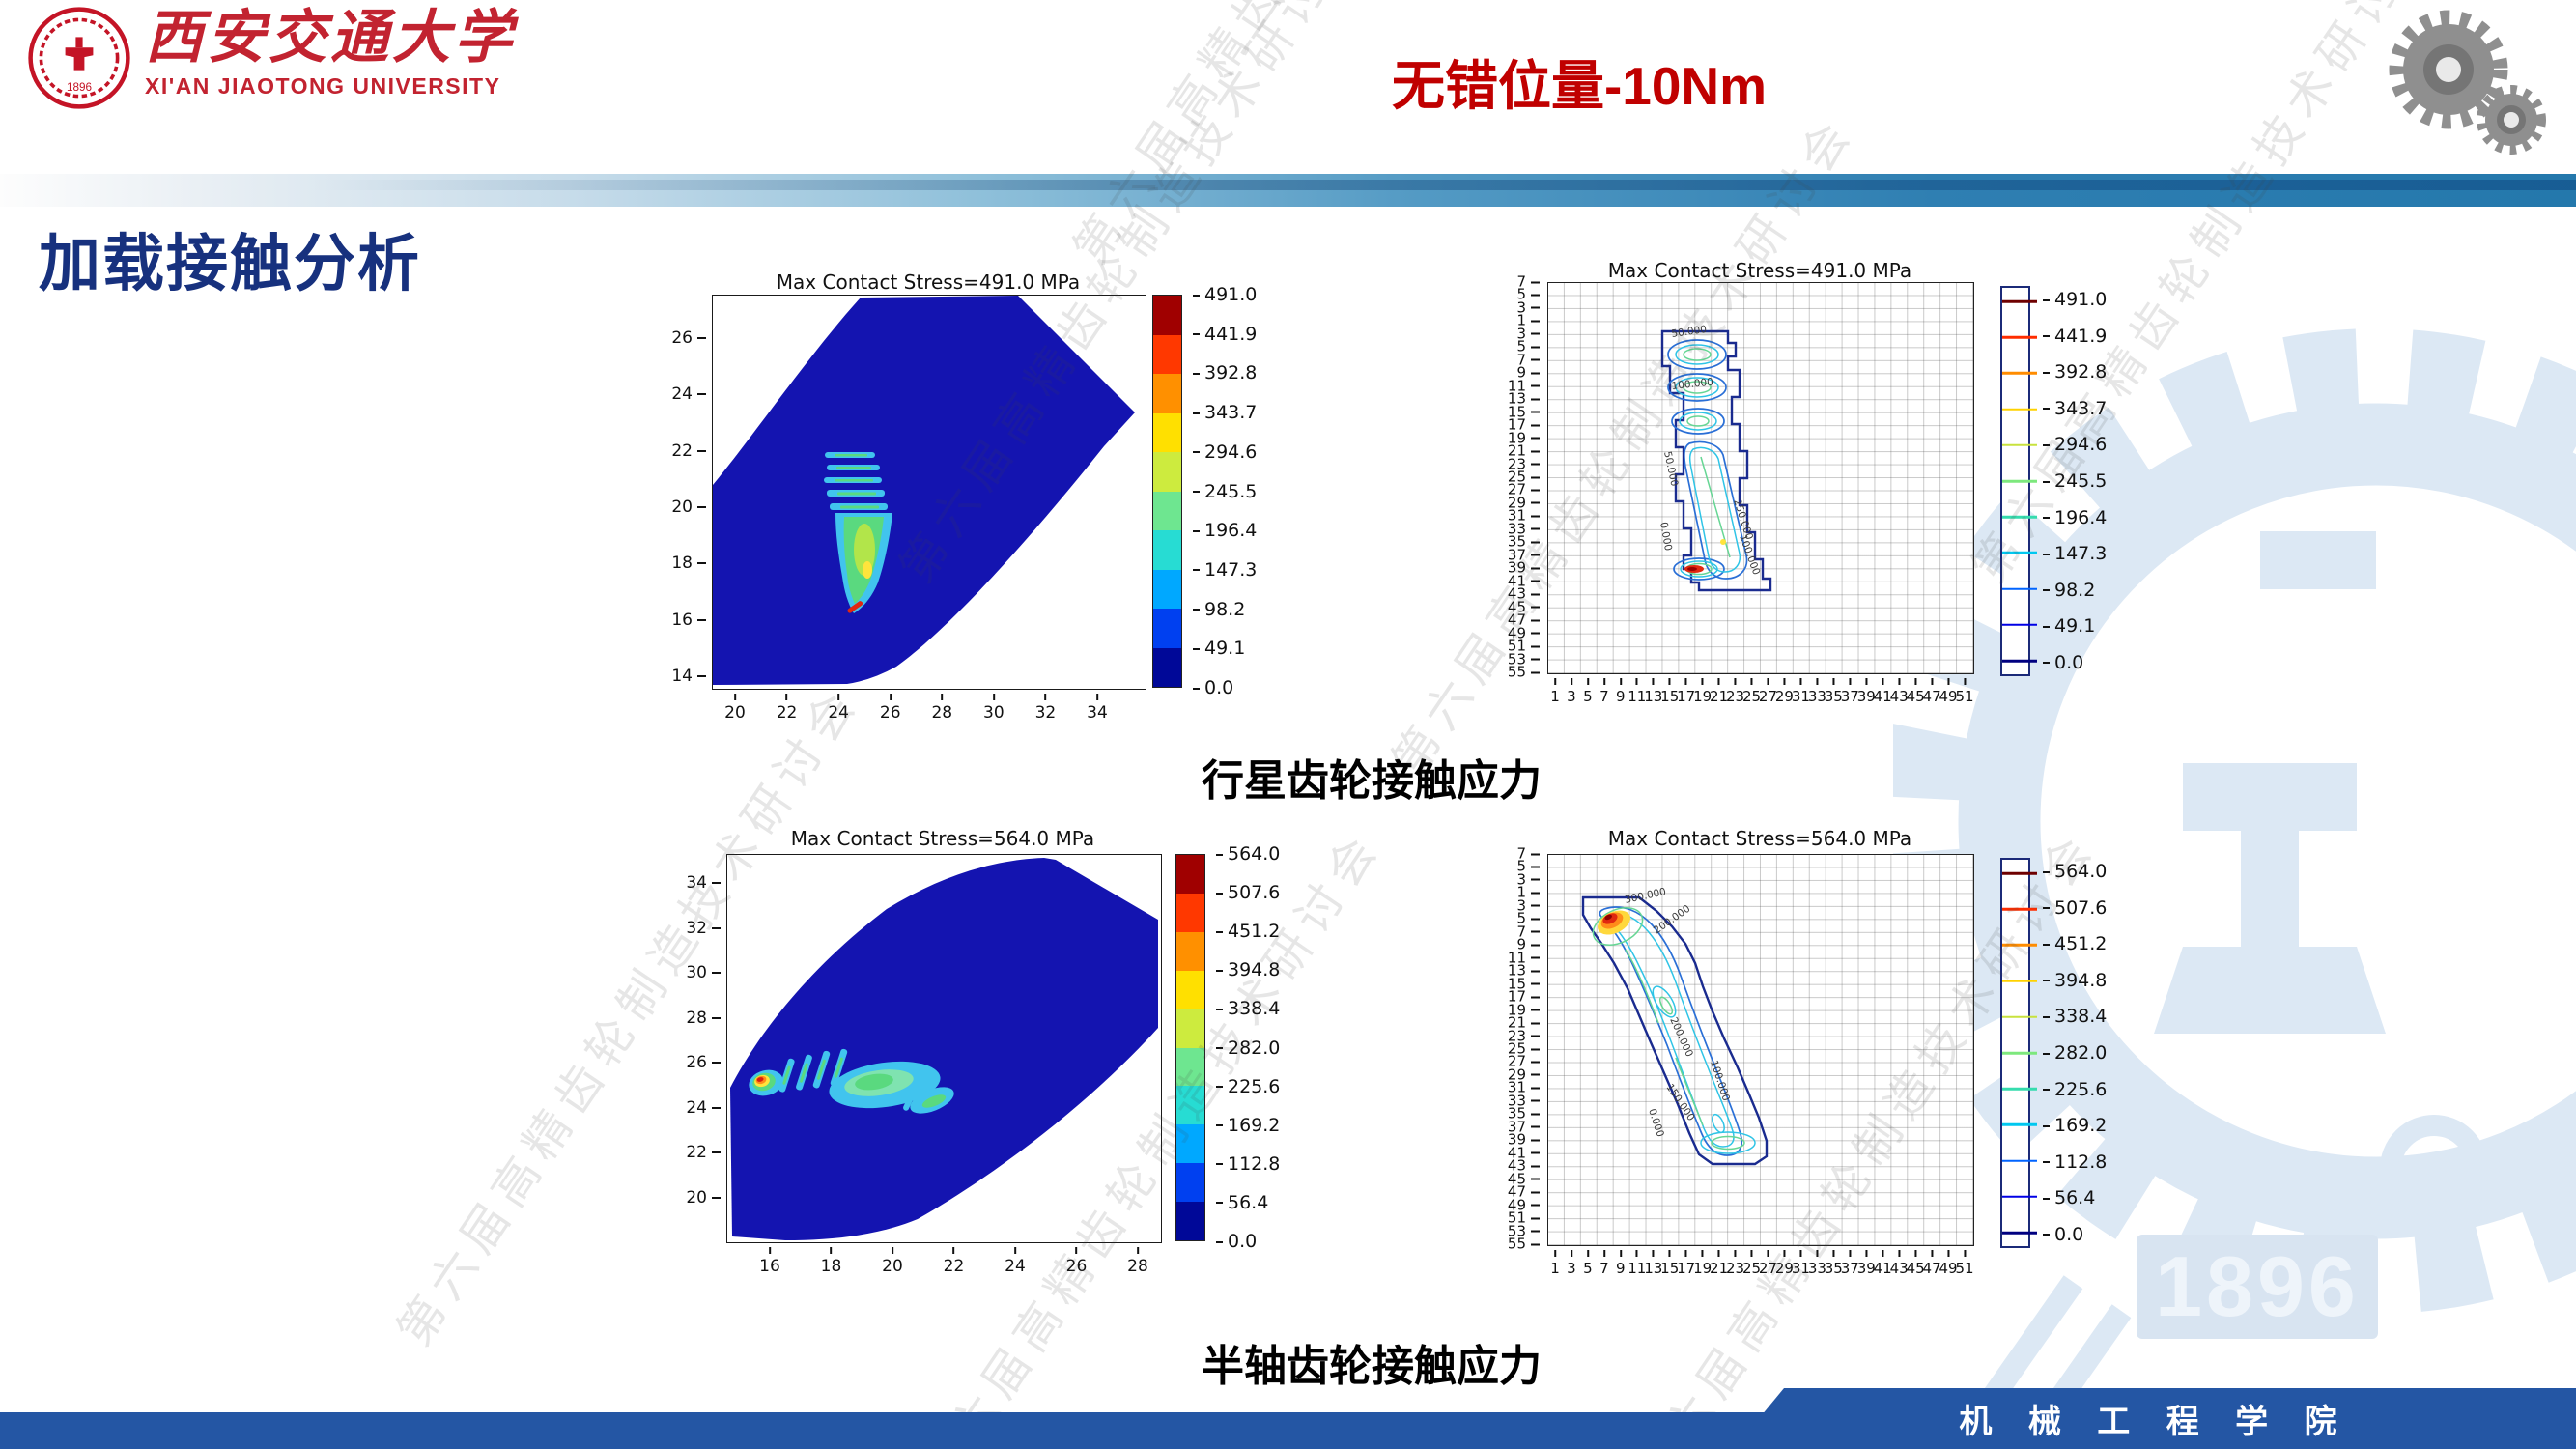 The height and width of the screenshot is (1449, 2576). I want to click on colorbar-label: 282.0, so click(2075, 1053).